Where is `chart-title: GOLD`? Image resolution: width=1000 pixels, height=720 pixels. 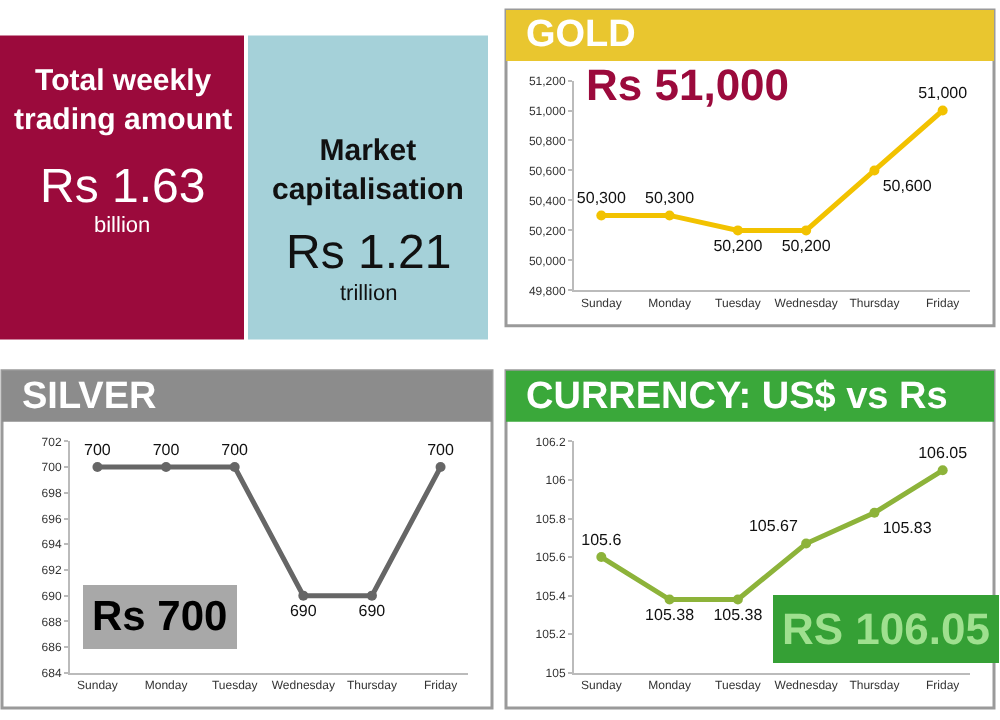 chart-title: GOLD is located at coordinates (581, 35).